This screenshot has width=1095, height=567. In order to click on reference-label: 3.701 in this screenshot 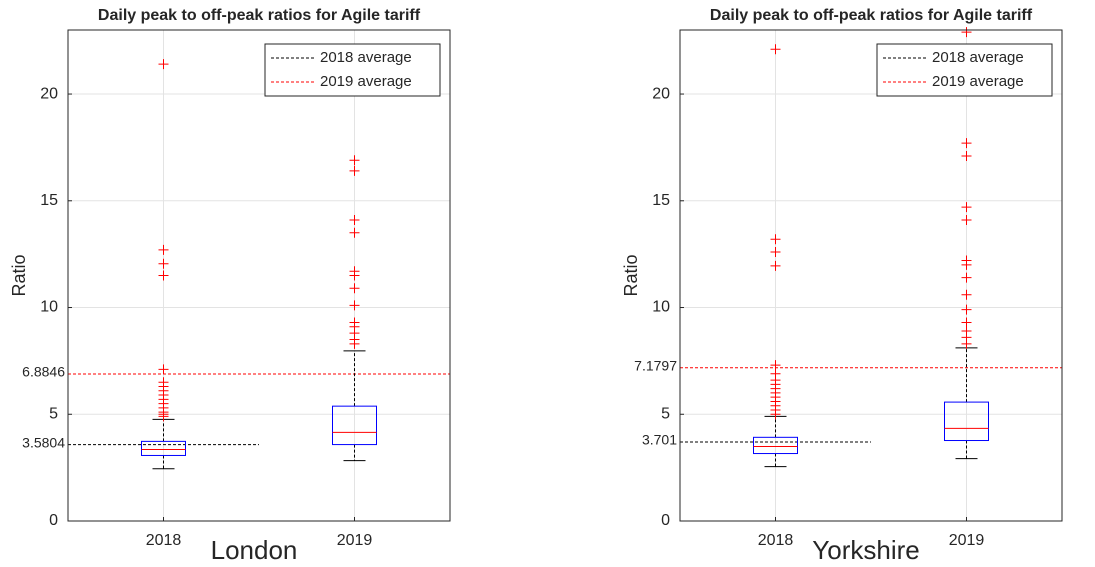, I will do `click(659, 440)`.